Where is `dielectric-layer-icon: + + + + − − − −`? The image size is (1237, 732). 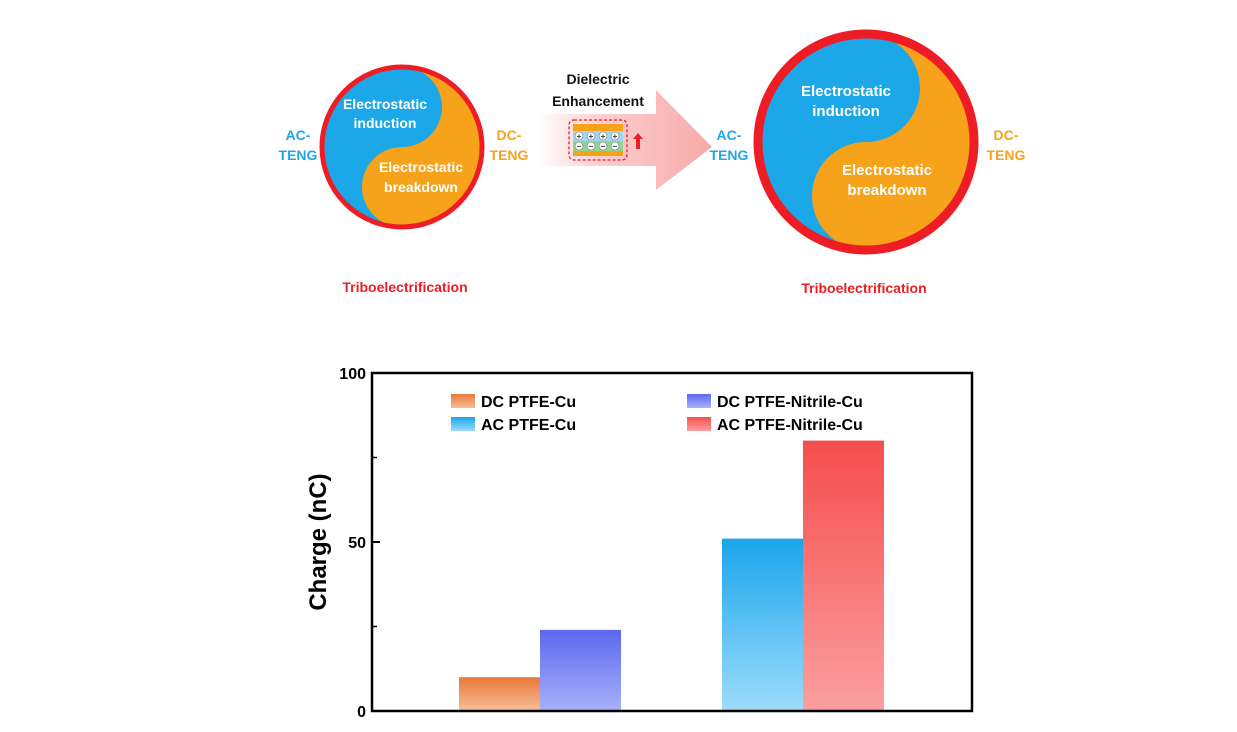
dielectric-layer-icon: + + + + − − − − is located at coordinates (598, 140).